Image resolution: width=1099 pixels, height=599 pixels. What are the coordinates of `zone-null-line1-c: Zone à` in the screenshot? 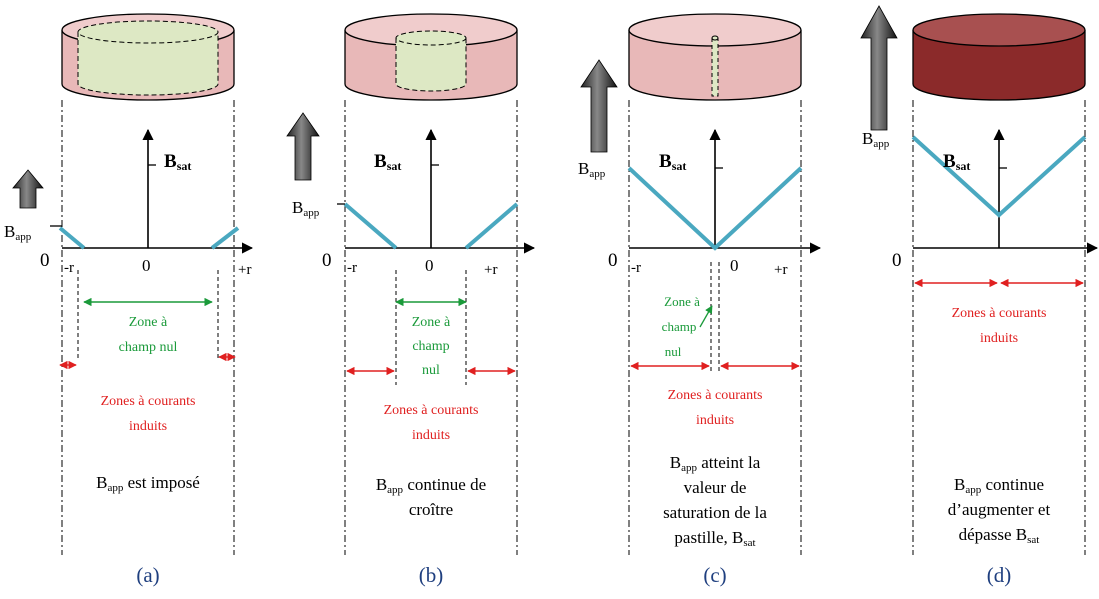 It's located at (682, 301).